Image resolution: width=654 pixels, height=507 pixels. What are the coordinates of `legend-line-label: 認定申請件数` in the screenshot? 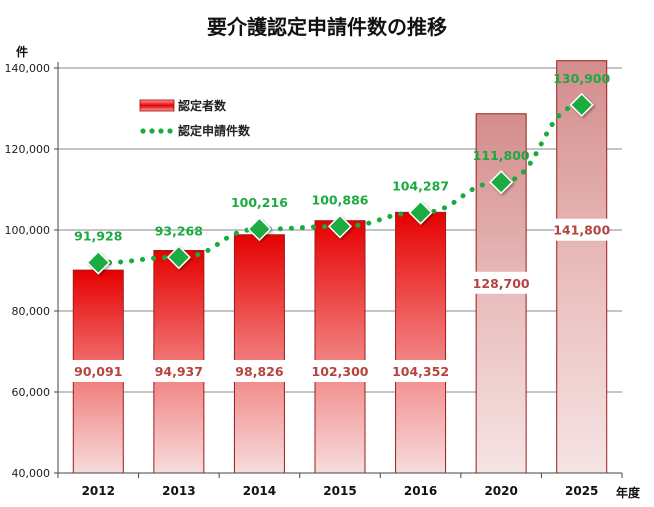 It's located at (214, 130).